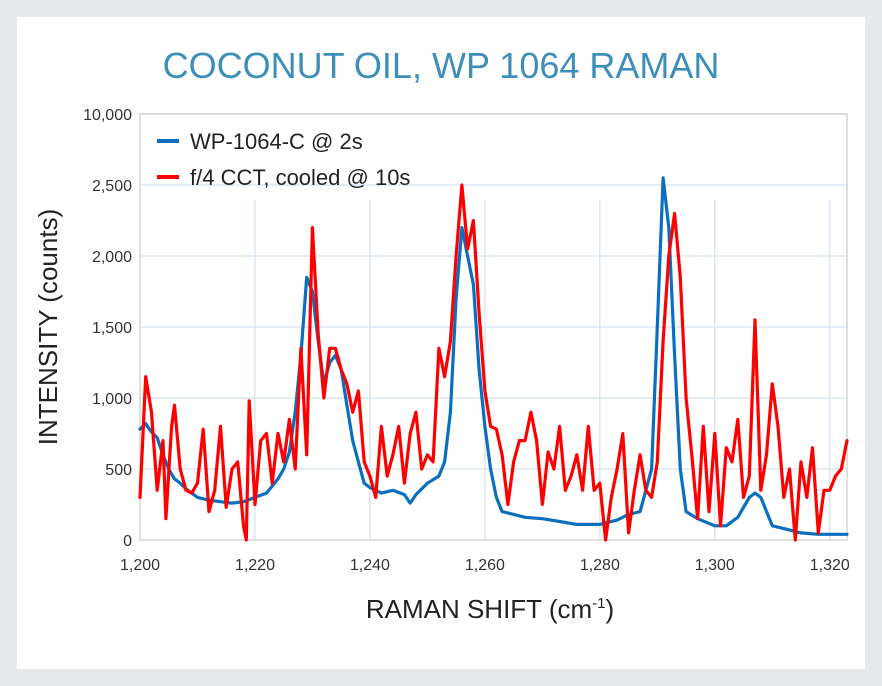  Describe the element at coordinates (112, 328) in the screenshot. I see `y-tick-label: 1,500` at that location.